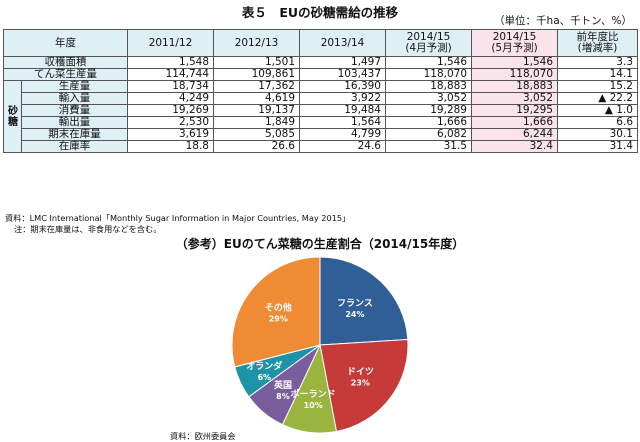 This screenshot has height=442, width=640. I want to click on table-row: 在庫率 18.8 26.6 24.6 31.5 32.4 31.4, so click(321, 146).